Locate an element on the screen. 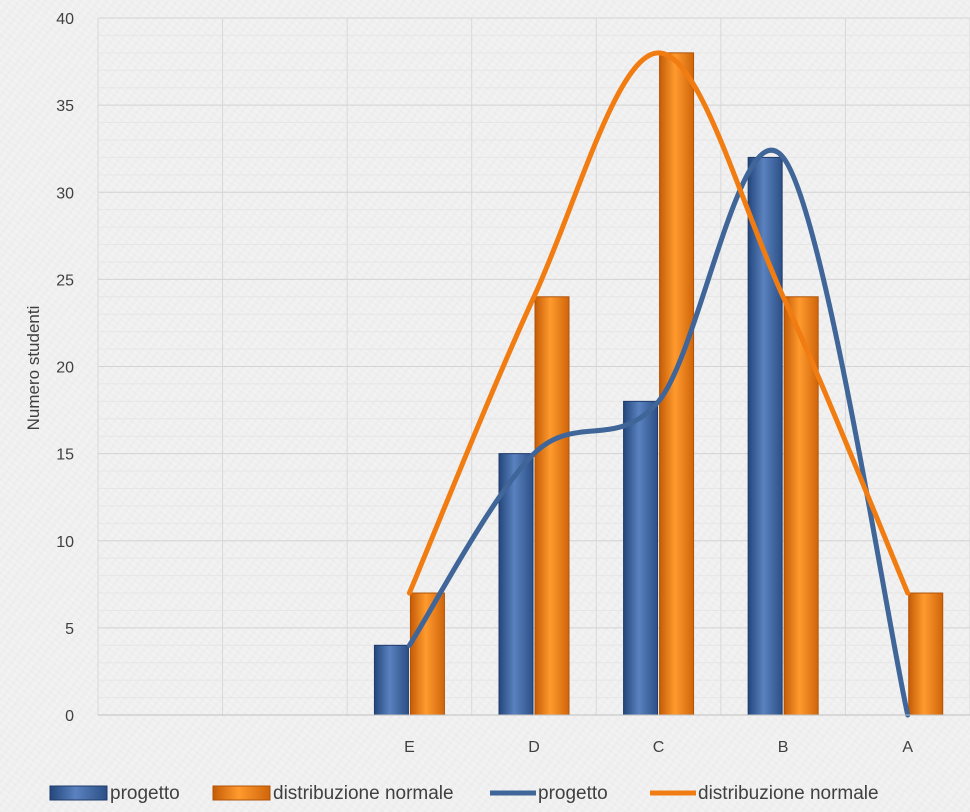  y-tick-label: 10 is located at coordinates (65, 542).